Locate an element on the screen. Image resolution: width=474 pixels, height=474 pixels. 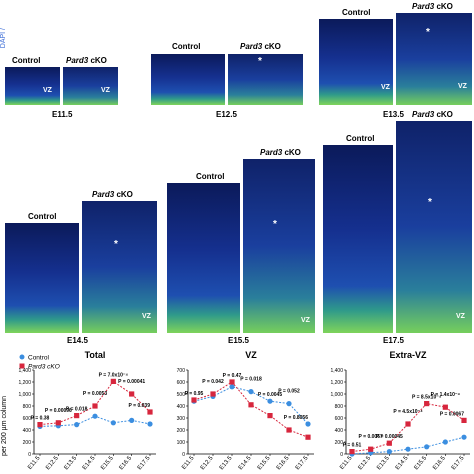
micrograph-e17-cko: * VZ is located at coordinates (434, 227).